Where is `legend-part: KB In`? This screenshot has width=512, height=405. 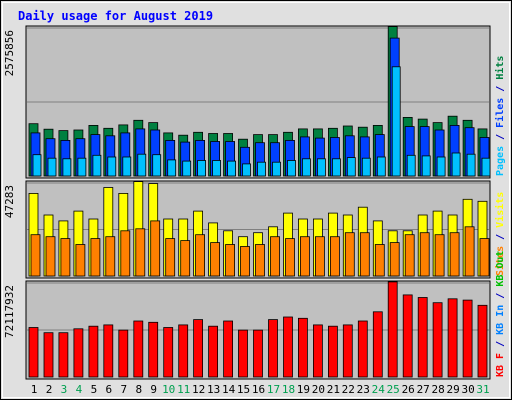 legend-part: KB In is located at coordinates (500, 320).